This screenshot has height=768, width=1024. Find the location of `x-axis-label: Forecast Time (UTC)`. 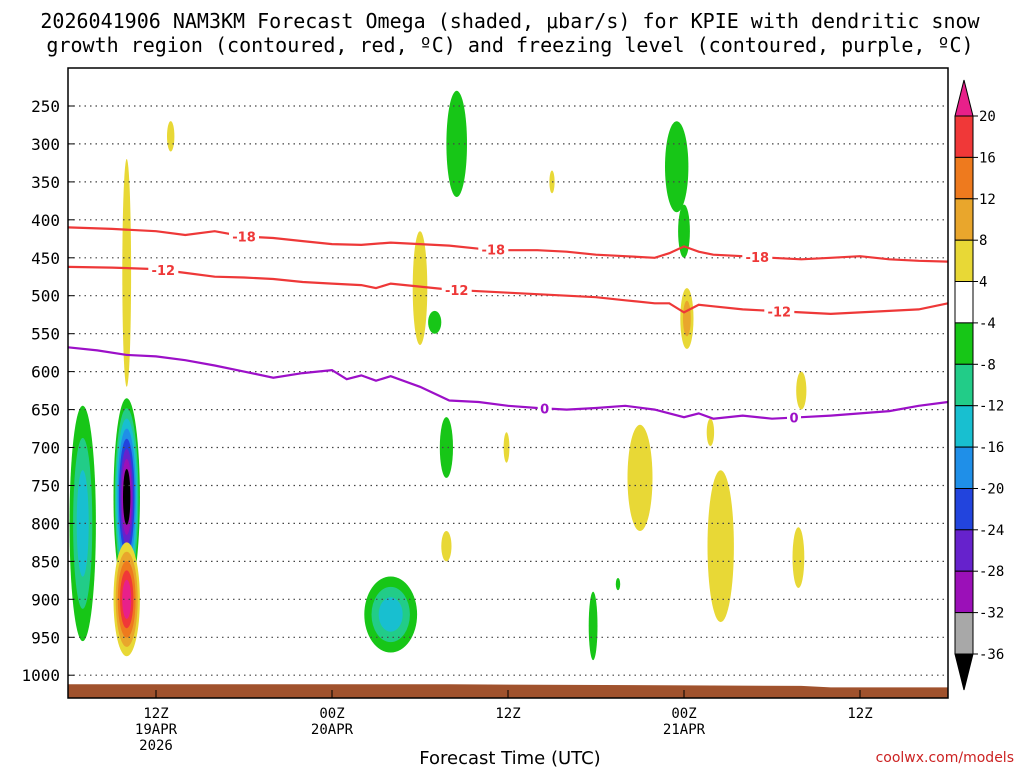

x-axis-label: Forecast Time (UTC) is located at coordinates (509, 758).